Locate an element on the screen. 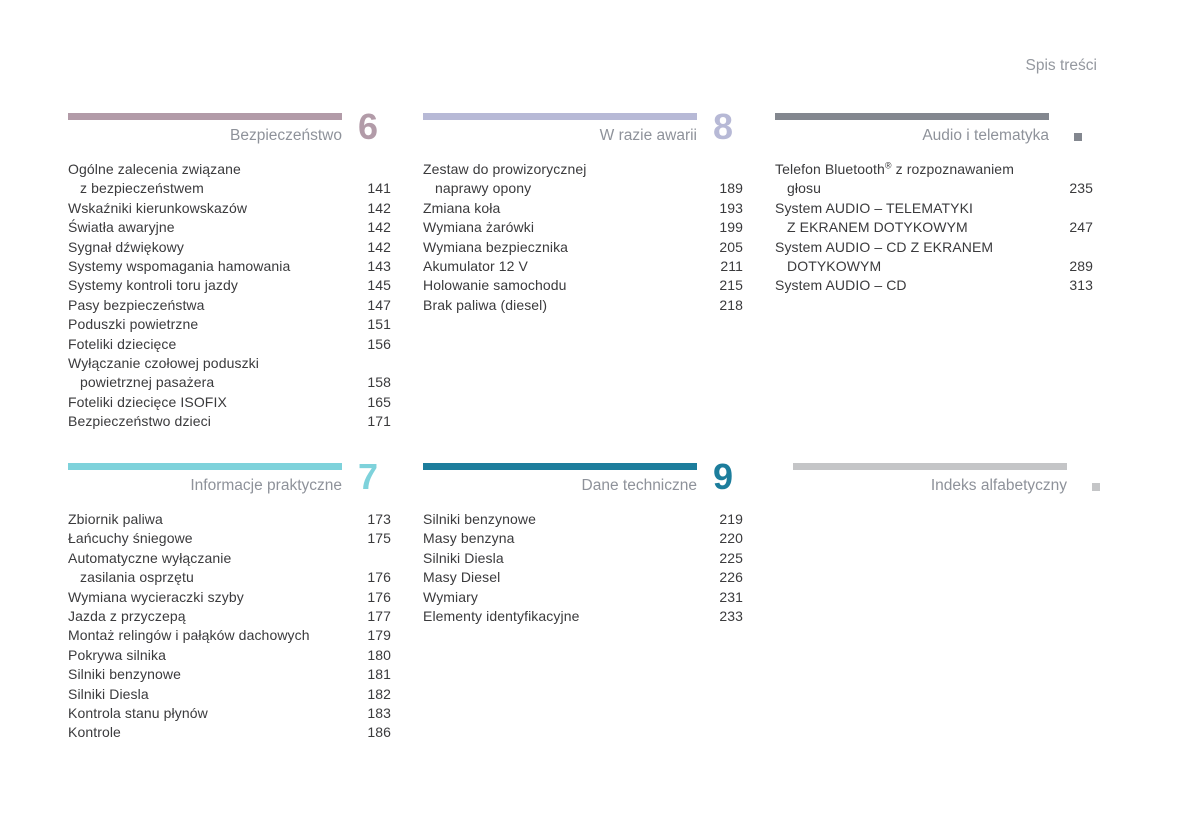  toc-item-label: Montaż relingów i pałąków dachowych is located at coordinates (213, 635).